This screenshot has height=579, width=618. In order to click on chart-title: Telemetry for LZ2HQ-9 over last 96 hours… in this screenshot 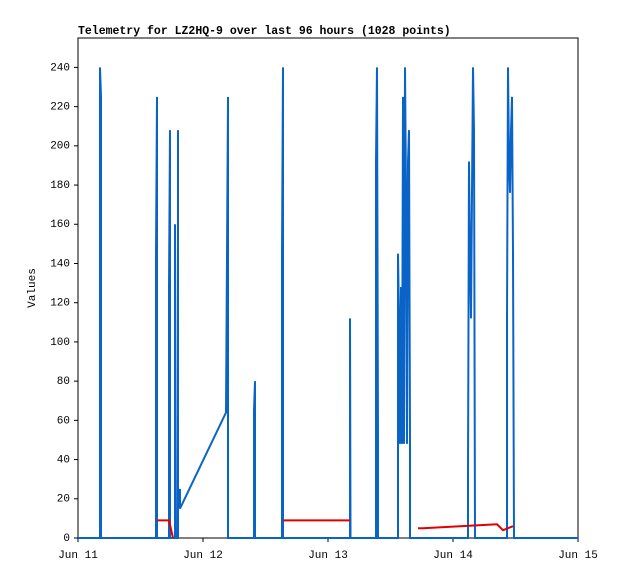, I will do `click(264, 31)`.